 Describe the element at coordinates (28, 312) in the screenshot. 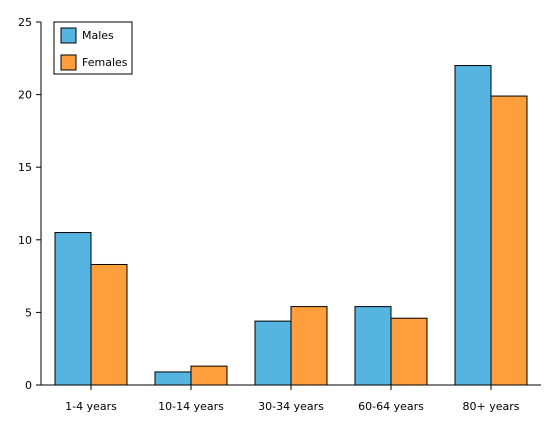

I see `y-tick-label: 5` at that location.